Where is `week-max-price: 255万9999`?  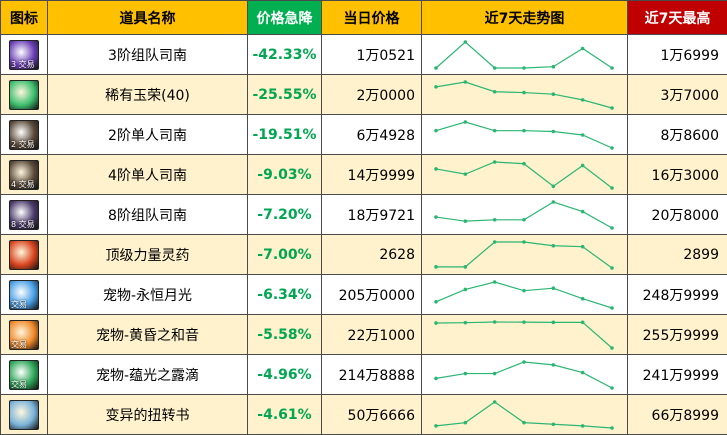
week-max-price: 255万9999 is located at coordinates (677, 335).